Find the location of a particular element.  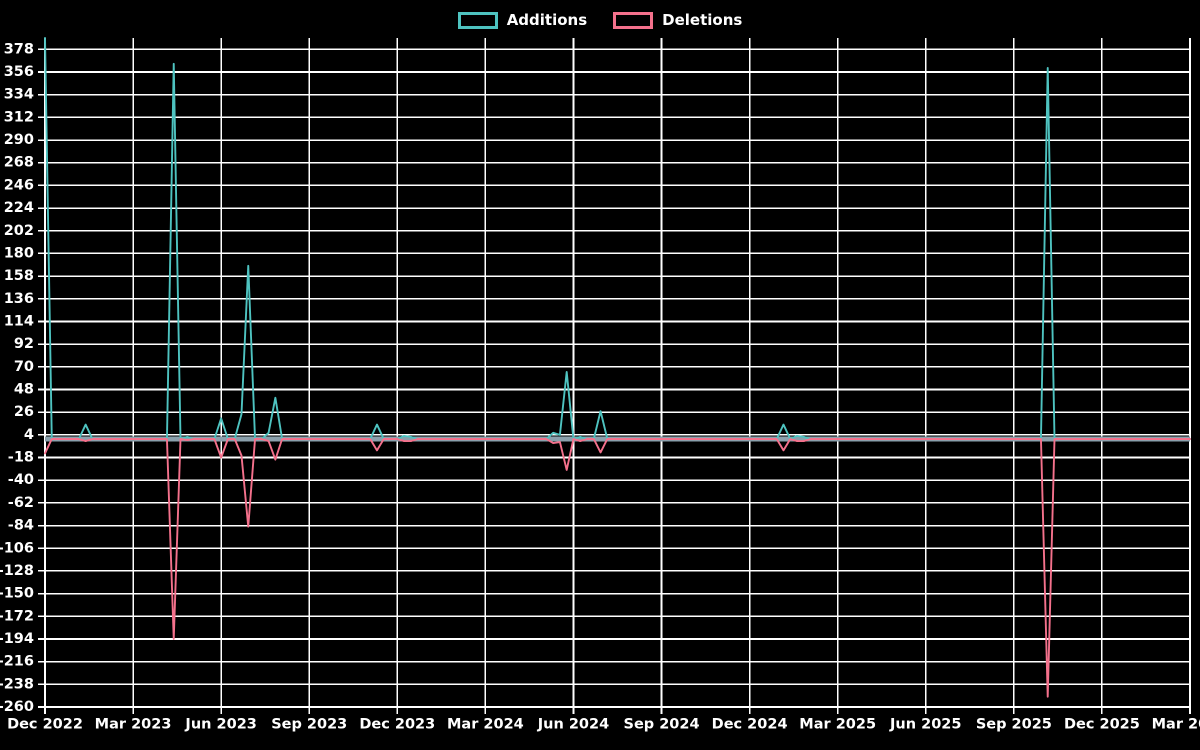

x-tick-label: Mar 2025 is located at coordinates (837, 725).